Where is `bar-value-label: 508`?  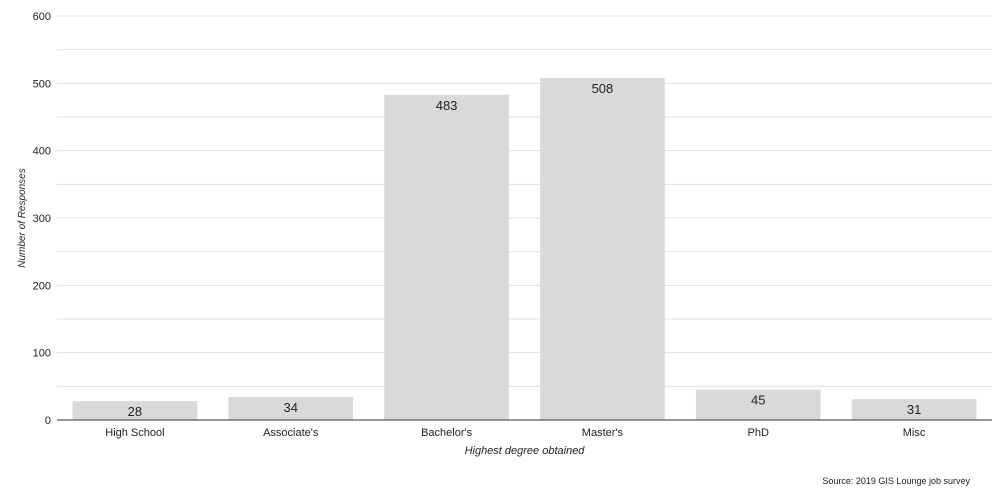 bar-value-label: 508 is located at coordinates (603, 88).